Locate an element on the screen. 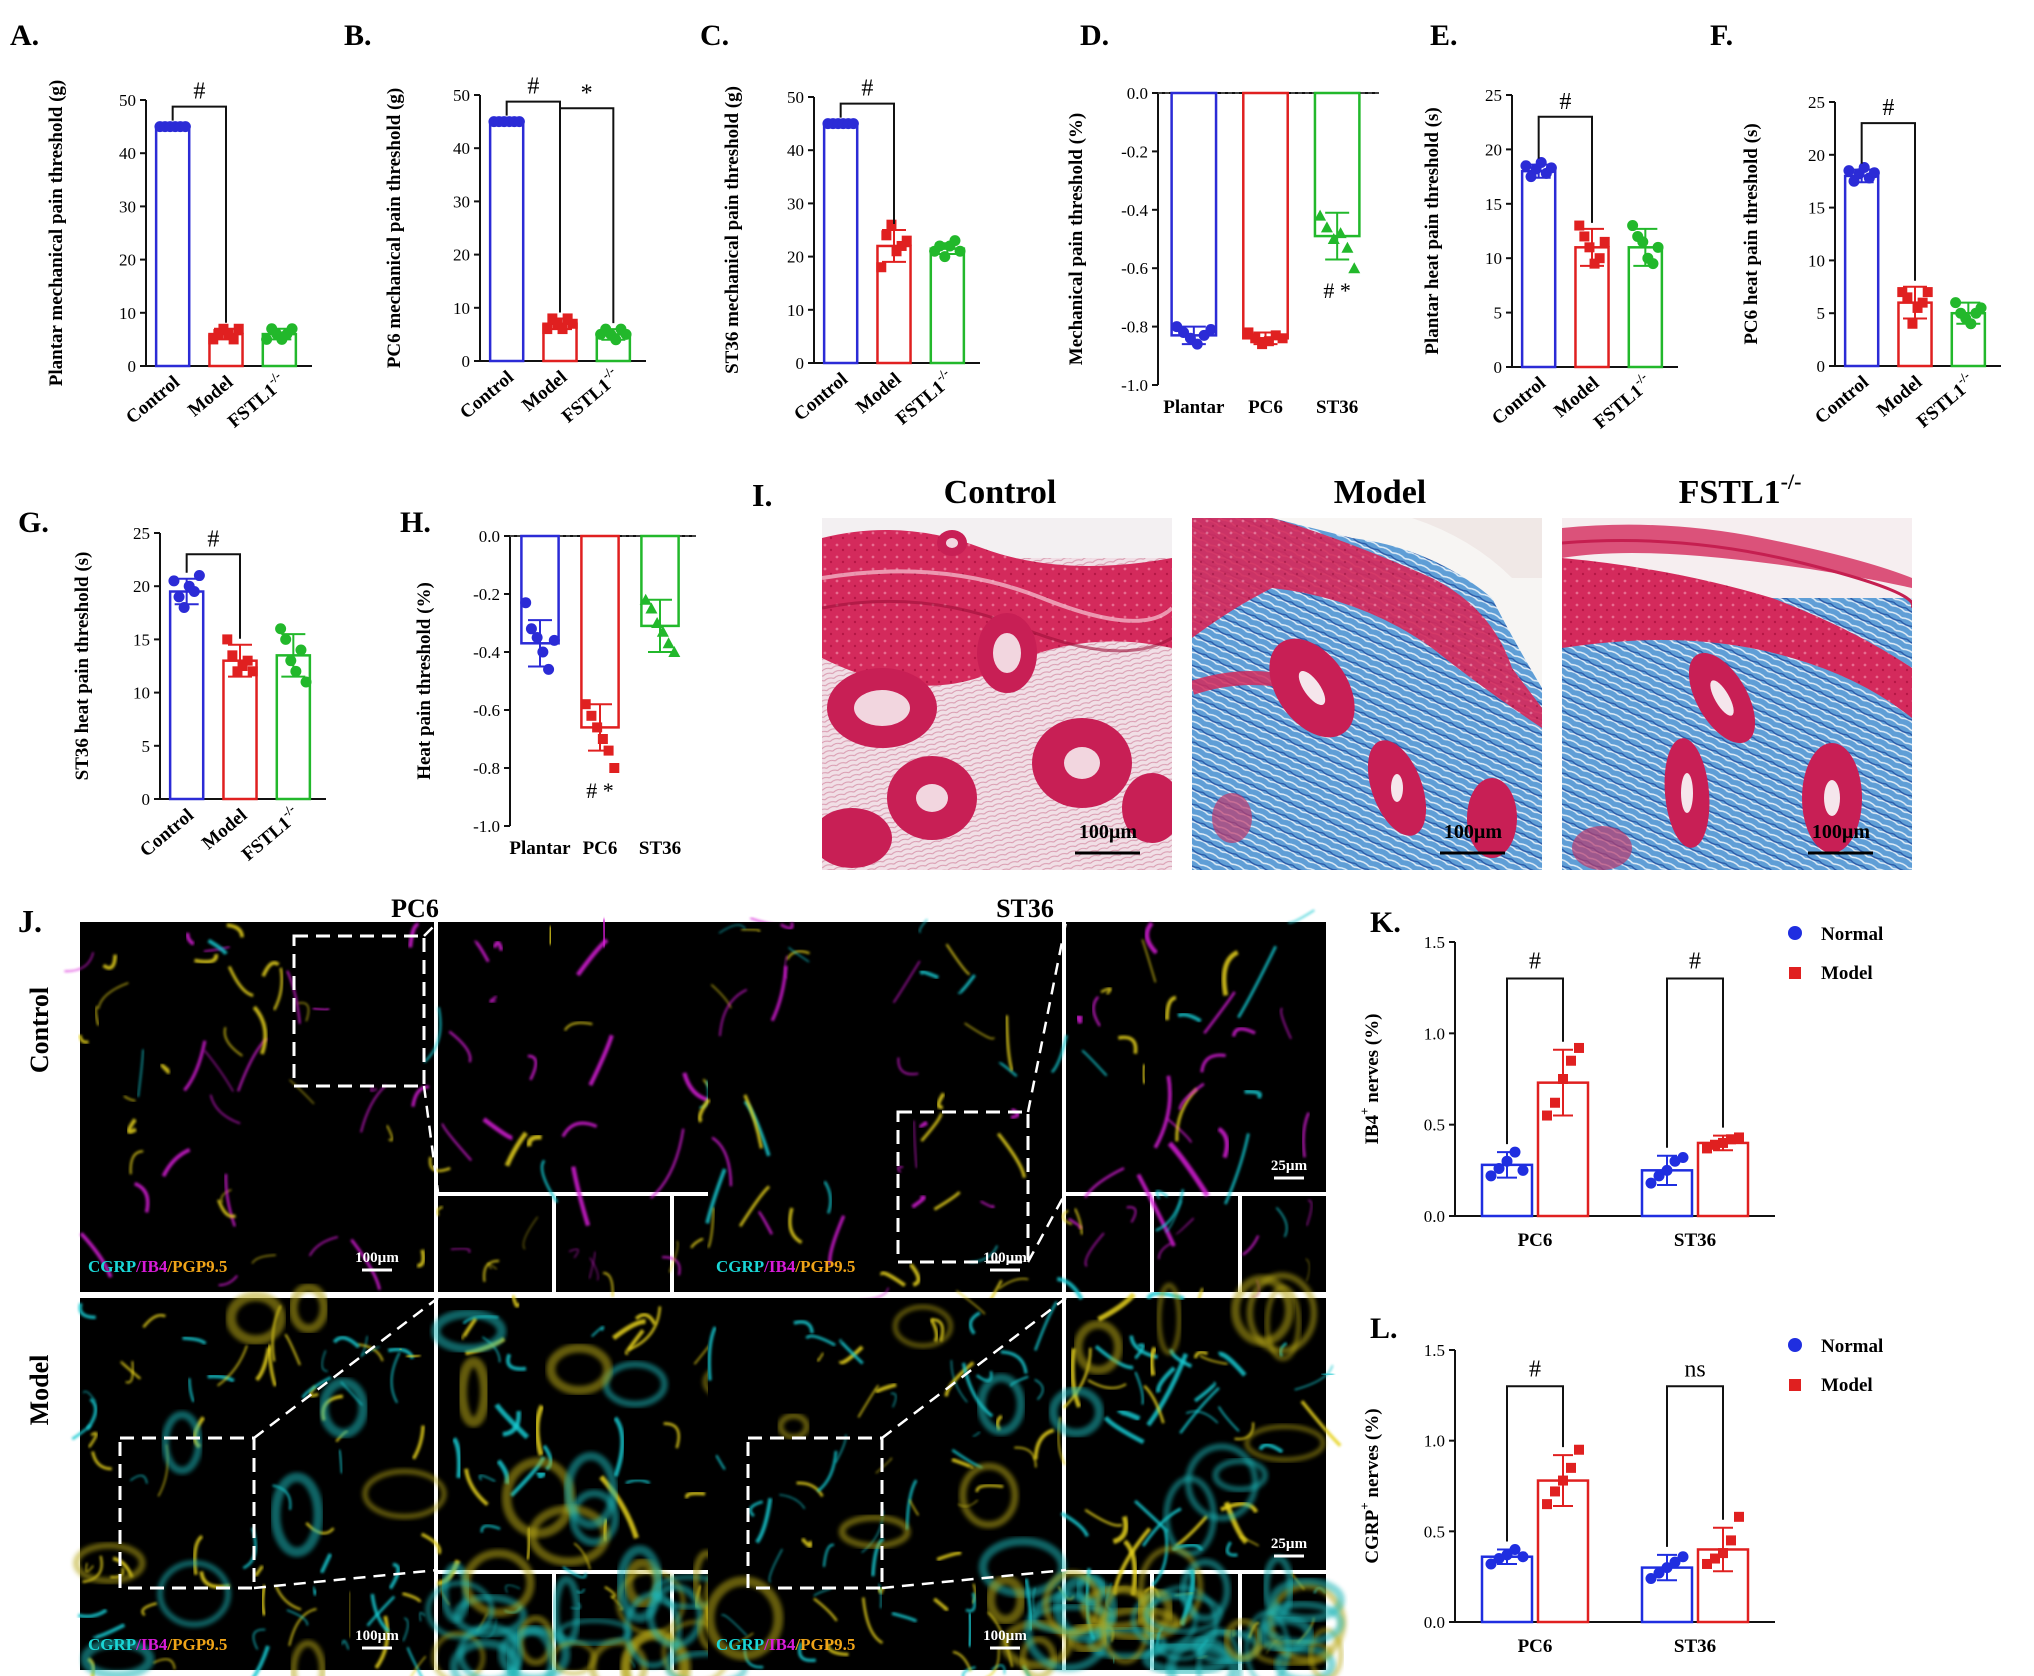 The width and height of the screenshot is (2034, 1676). y-label-text: nerves (%) is located at coordinates (1372, 1455).